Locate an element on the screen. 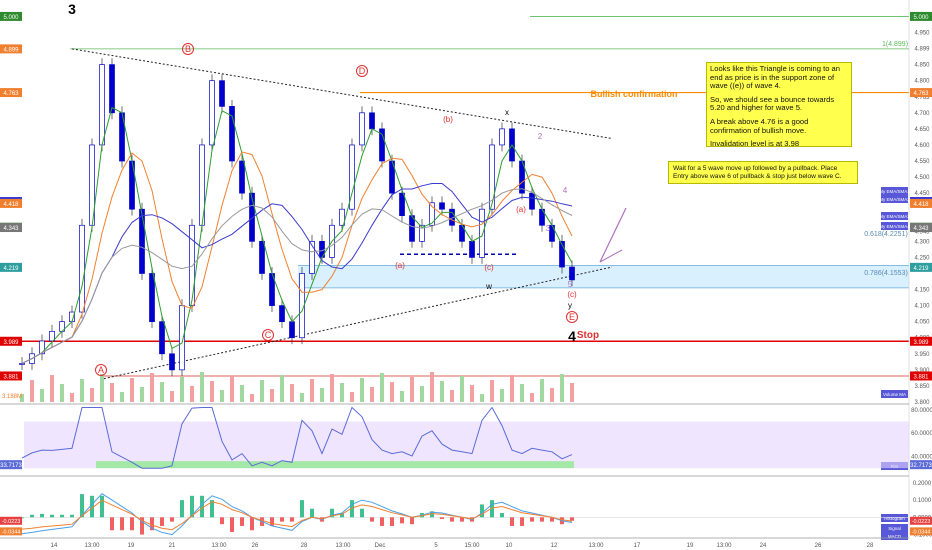 The width and height of the screenshot is (932, 550). legend-tag-text: MACD is located at coordinates (895, 536).